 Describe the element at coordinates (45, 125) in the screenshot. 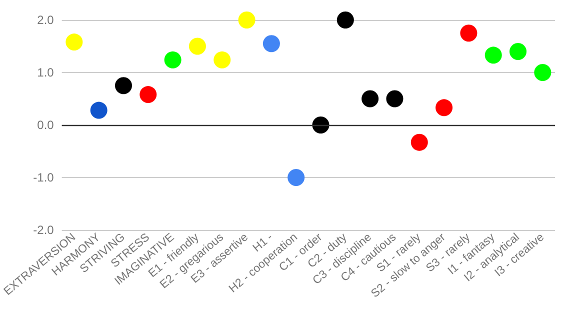

I see `y-tick-label: 0.0` at that location.